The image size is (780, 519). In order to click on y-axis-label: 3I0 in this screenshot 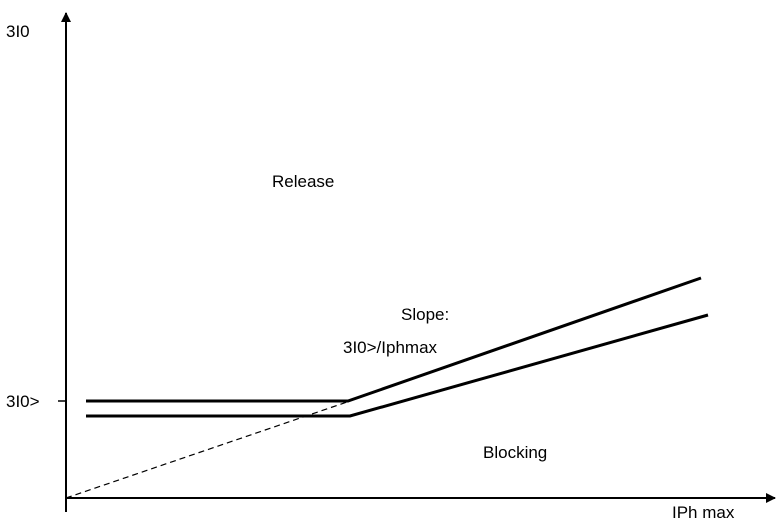, I will do `click(18, 31)`.